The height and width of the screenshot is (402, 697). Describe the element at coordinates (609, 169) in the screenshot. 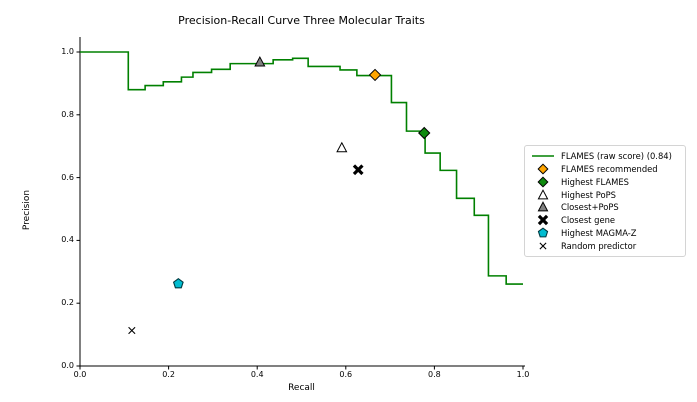

I see `legend-label: FLAMES recommended` at that location.